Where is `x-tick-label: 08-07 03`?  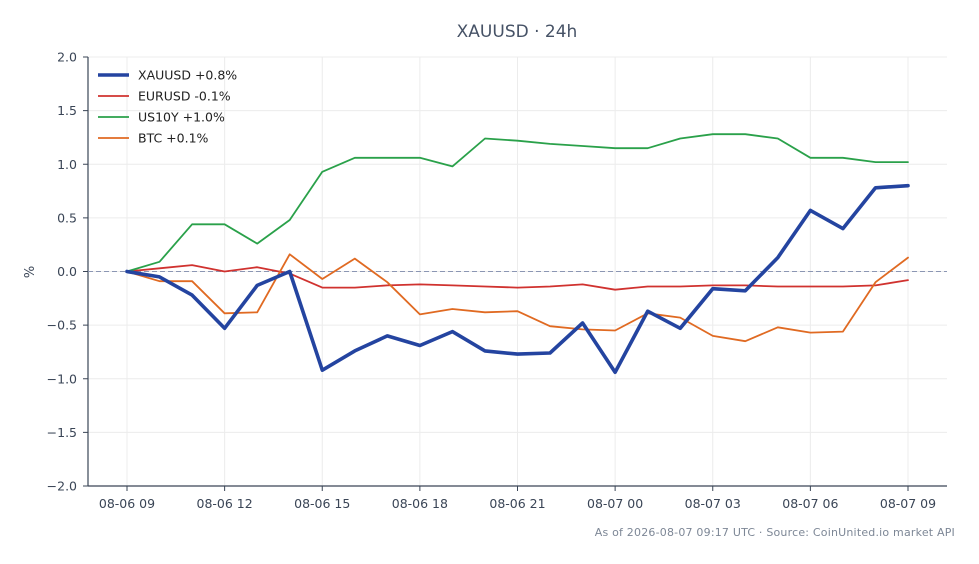
x-tick-label: 08-07 03 is located at coordinates (713, 503).